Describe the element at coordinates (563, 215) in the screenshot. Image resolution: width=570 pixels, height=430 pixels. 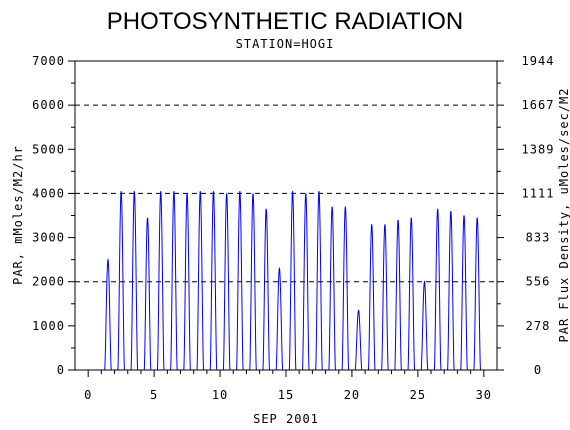
I see `y-axis-label-right: PAR Flux Density, uMoles/sec/M2` at that location.